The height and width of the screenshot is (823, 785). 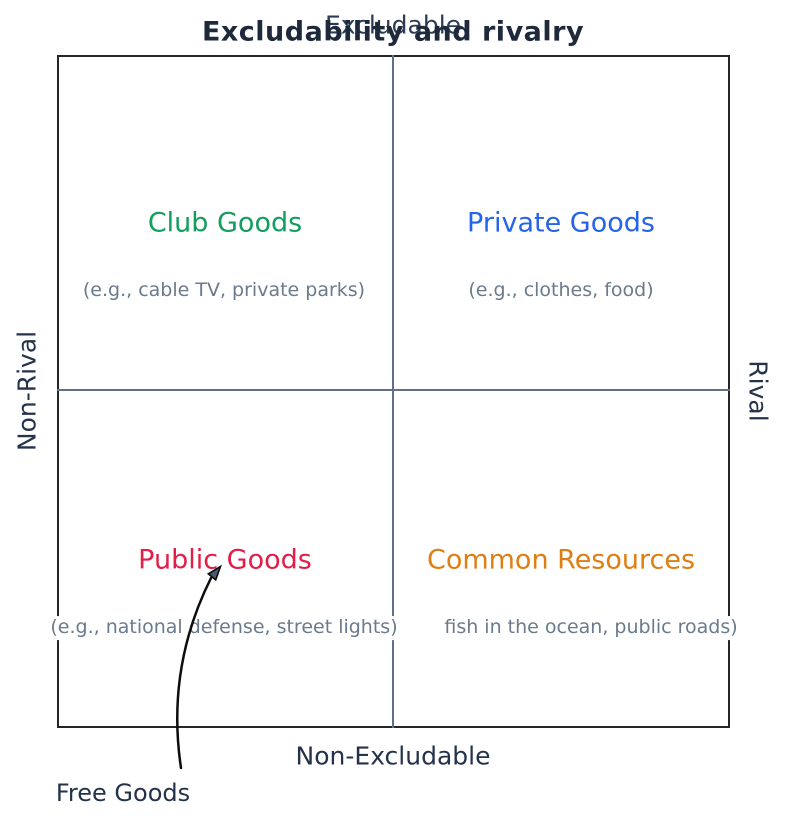 I want to click on axis-label-non-excludable: Non-Excludable, so click(x=393, y=756).